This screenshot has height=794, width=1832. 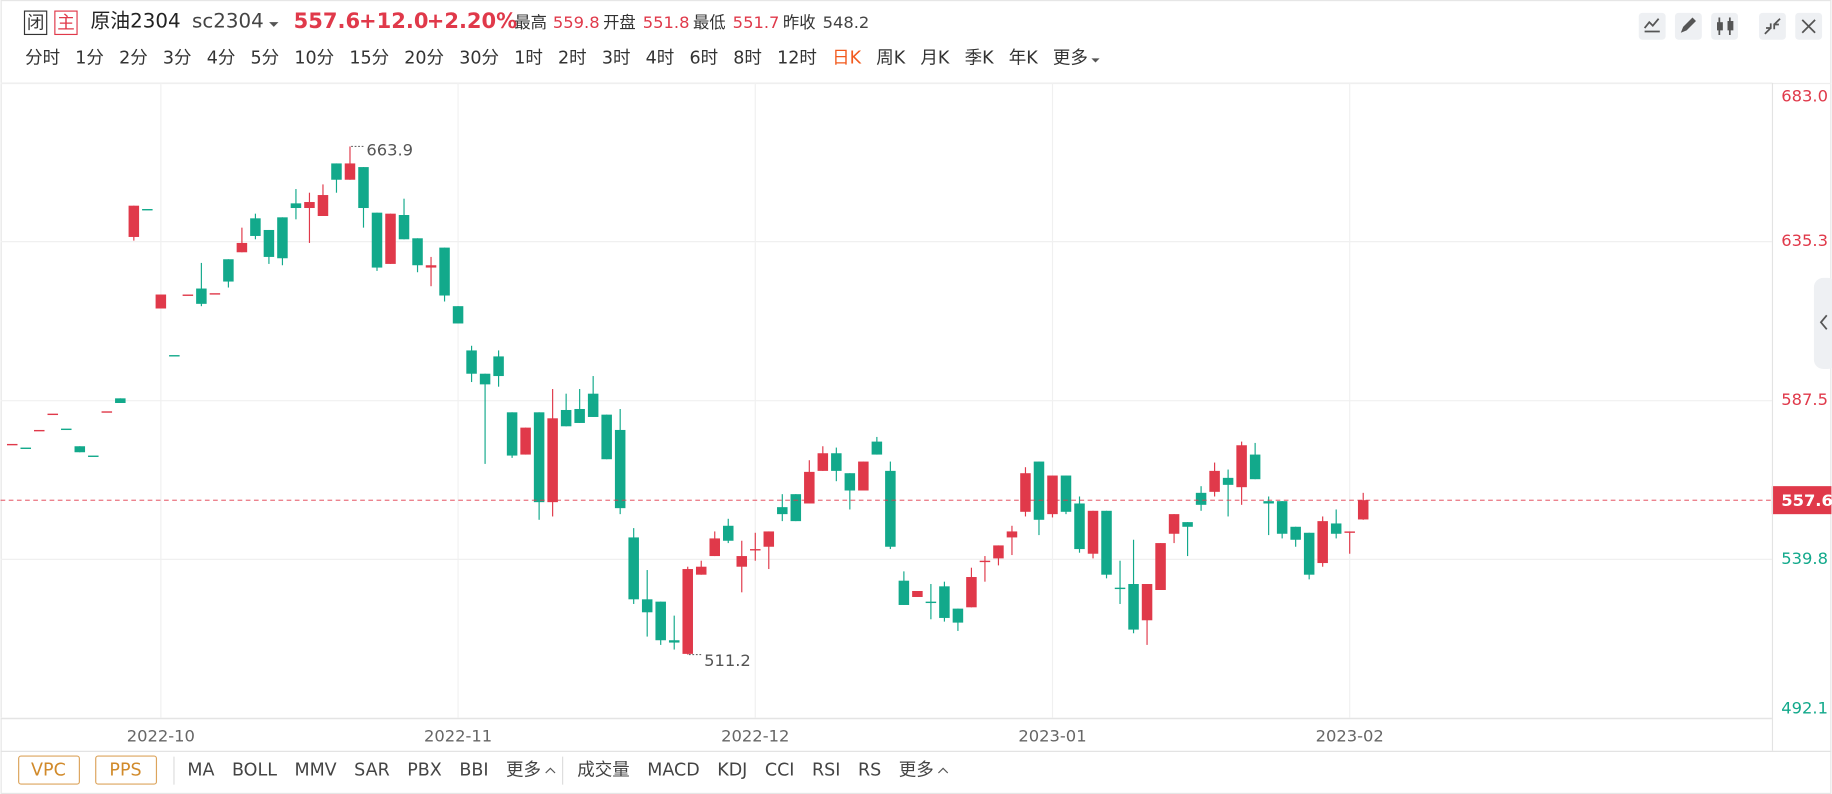 I want to click on period-option: 日K, so click(x=846, y=58).